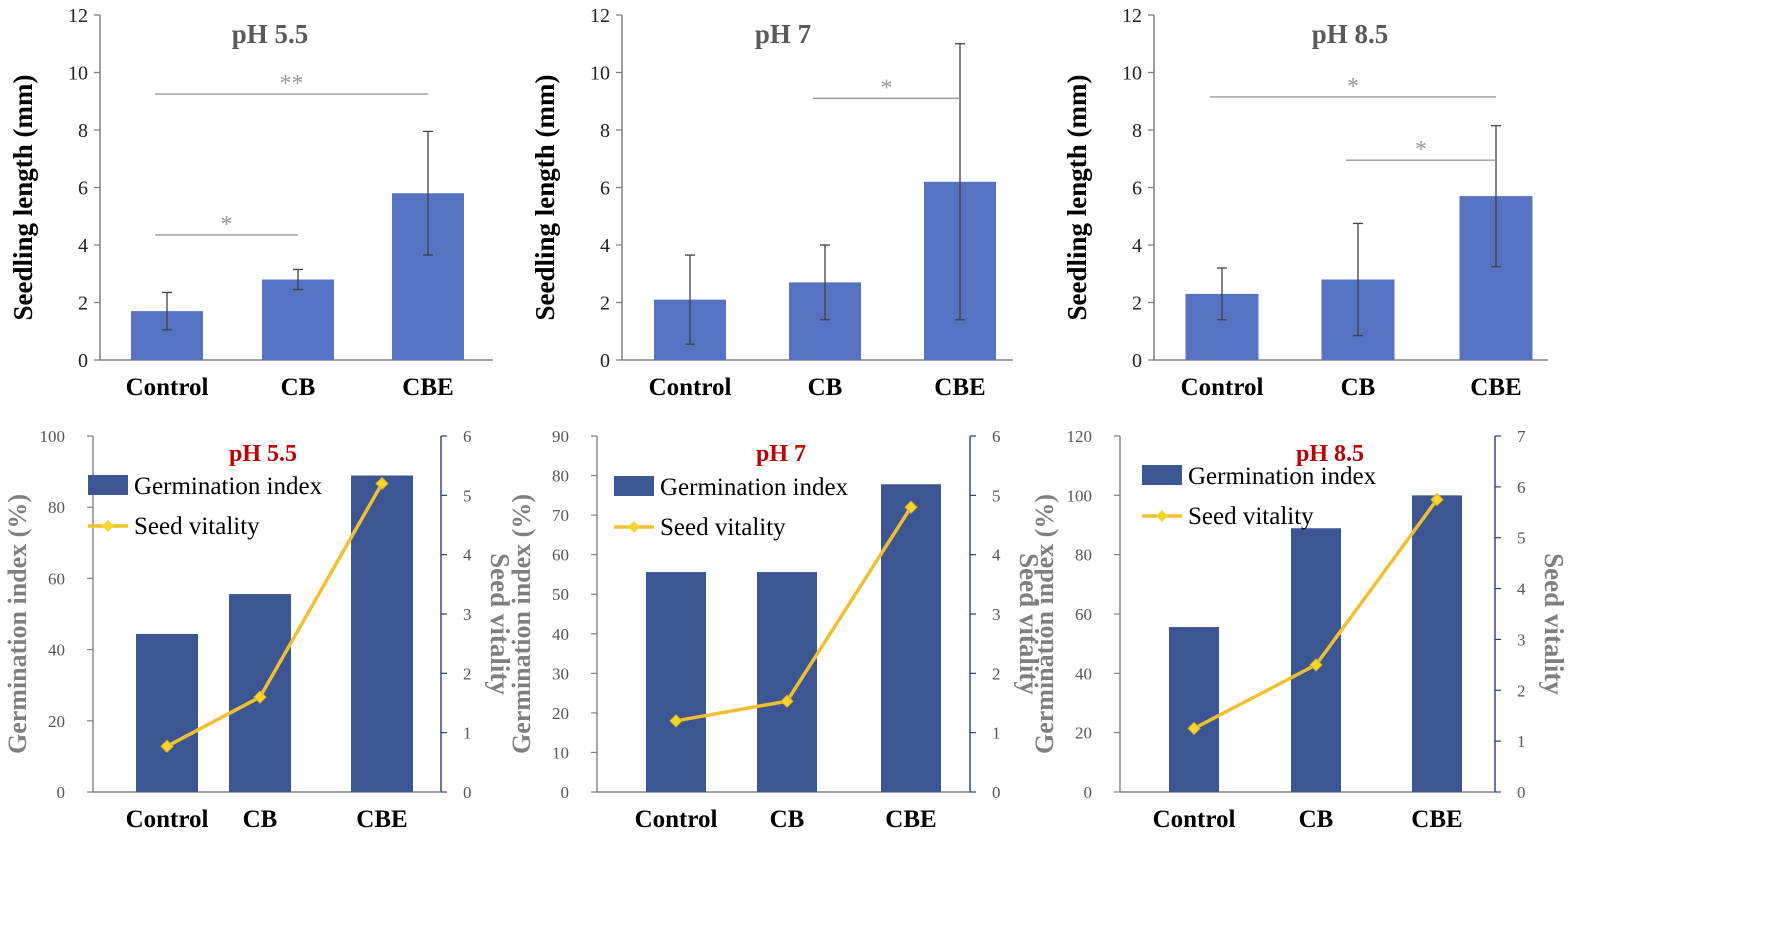  I want to click on y-tick-label: 30, so click(560, 673).